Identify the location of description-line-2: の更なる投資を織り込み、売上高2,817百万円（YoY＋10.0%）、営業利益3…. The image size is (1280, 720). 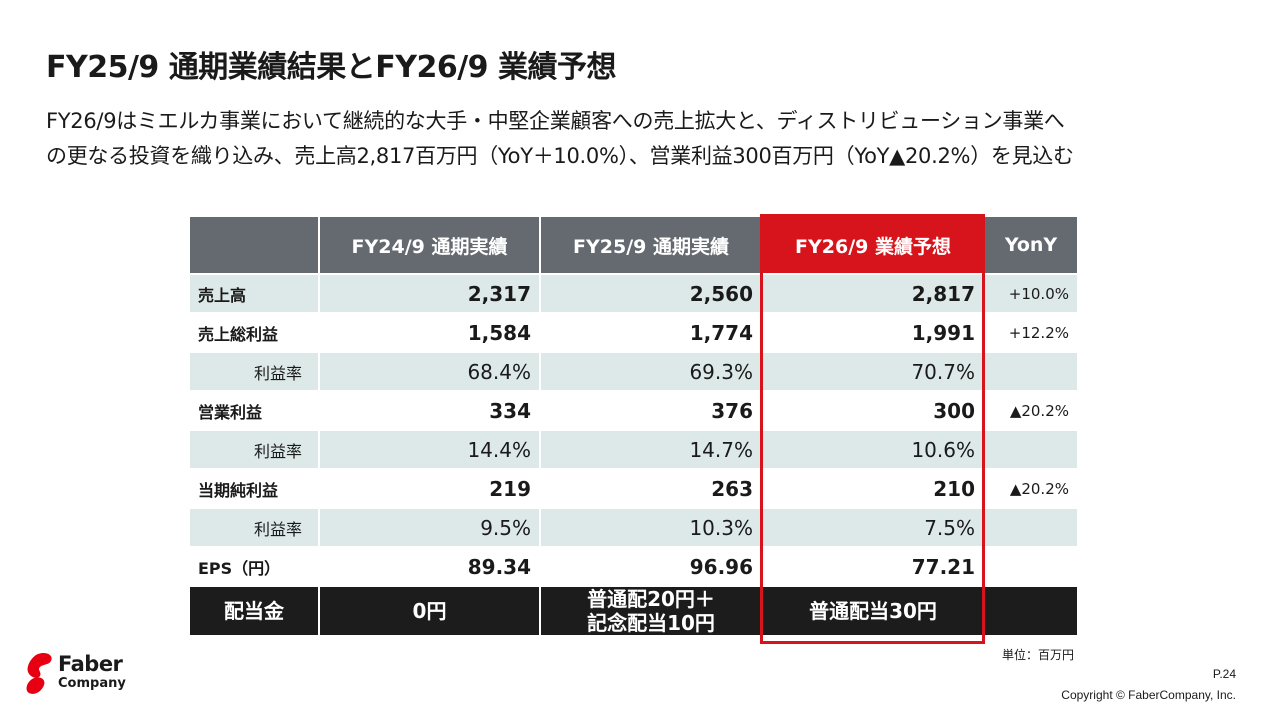
(560, 156).